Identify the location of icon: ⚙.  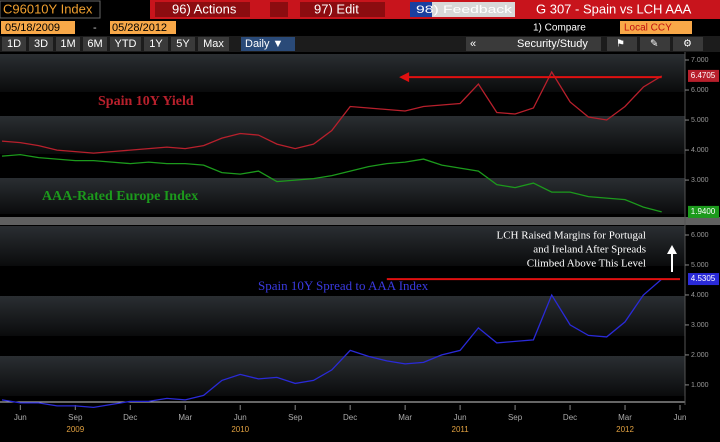
(687, 44).